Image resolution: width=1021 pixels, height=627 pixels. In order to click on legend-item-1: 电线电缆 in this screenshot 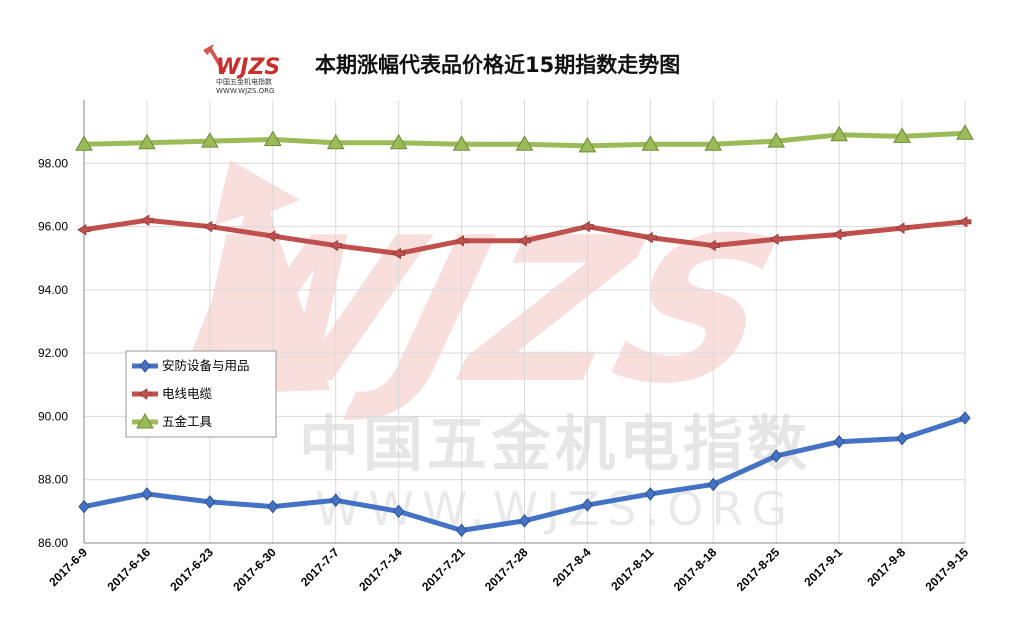, I will do `click(172, 393)`.